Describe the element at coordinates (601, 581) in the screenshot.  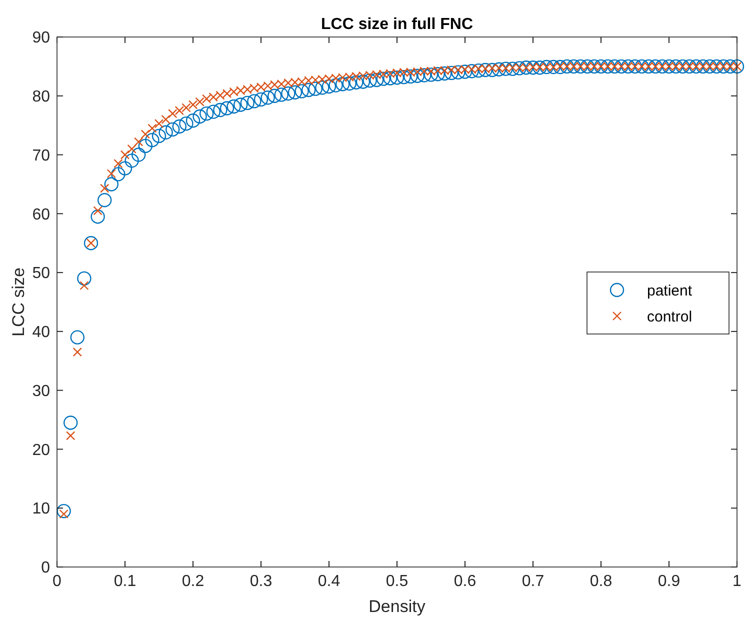
I see `x-tick-label: 0.8` at that location.